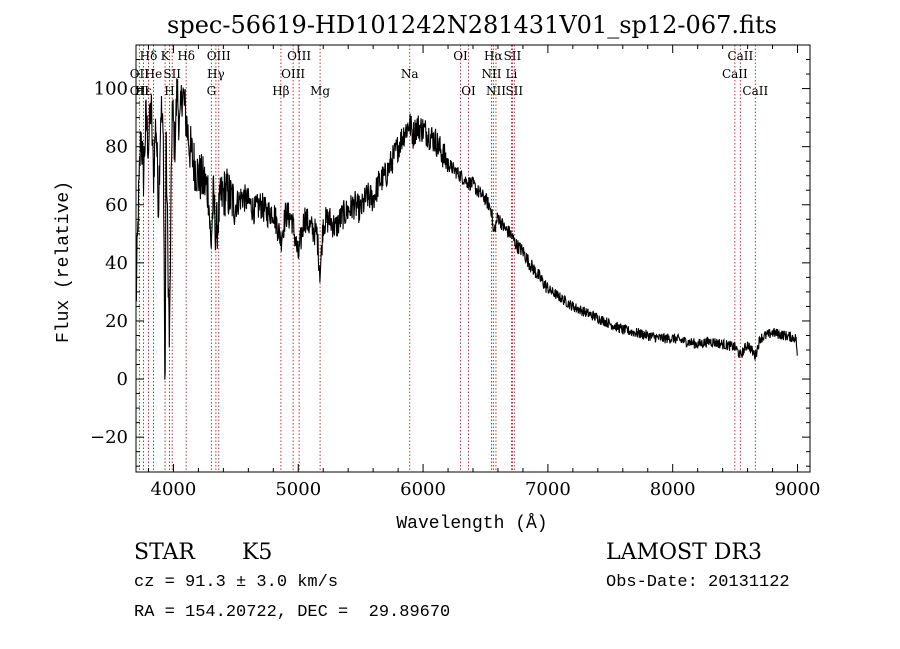  Describe the element at coordinates (154, 74) in the screenshot. I see `spectral-line-label: He` at that location.